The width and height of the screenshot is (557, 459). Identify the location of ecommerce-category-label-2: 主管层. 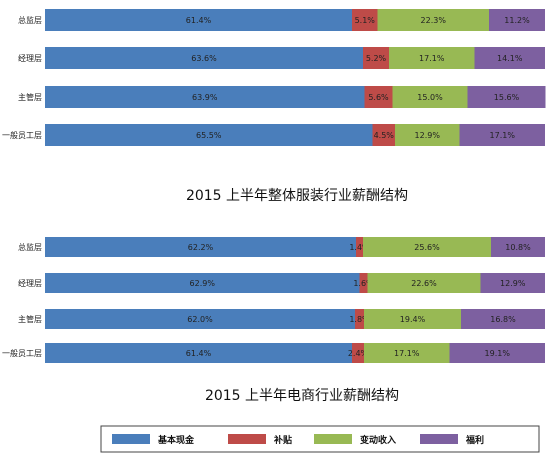
(30, 319).